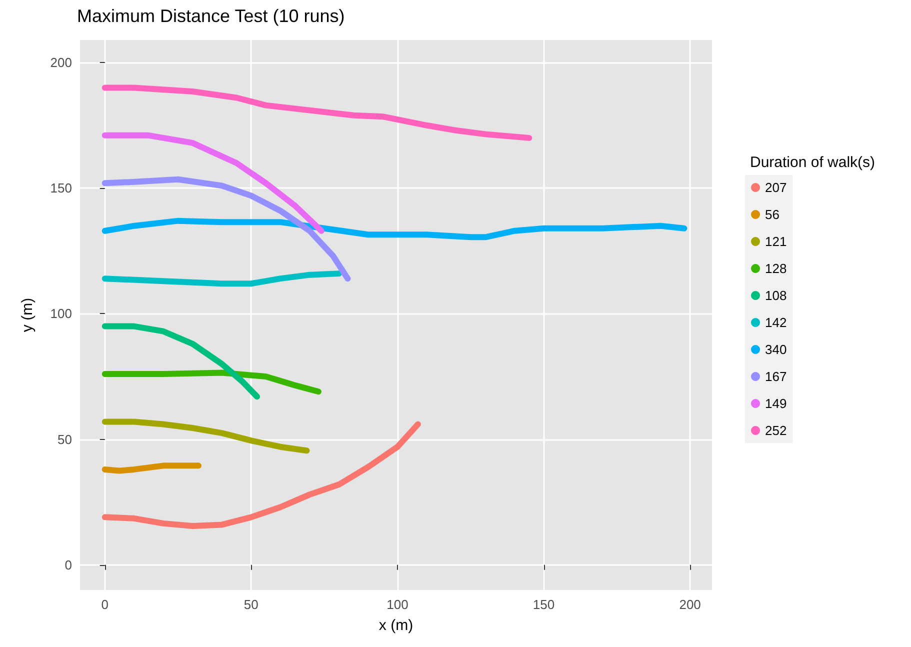 The width and height of the screenshot is (911, 647). What do you see at coordinates (27, 315) in the screenshot?
I see `y-axis-title: y (m)` at bounding box center [27, 315].